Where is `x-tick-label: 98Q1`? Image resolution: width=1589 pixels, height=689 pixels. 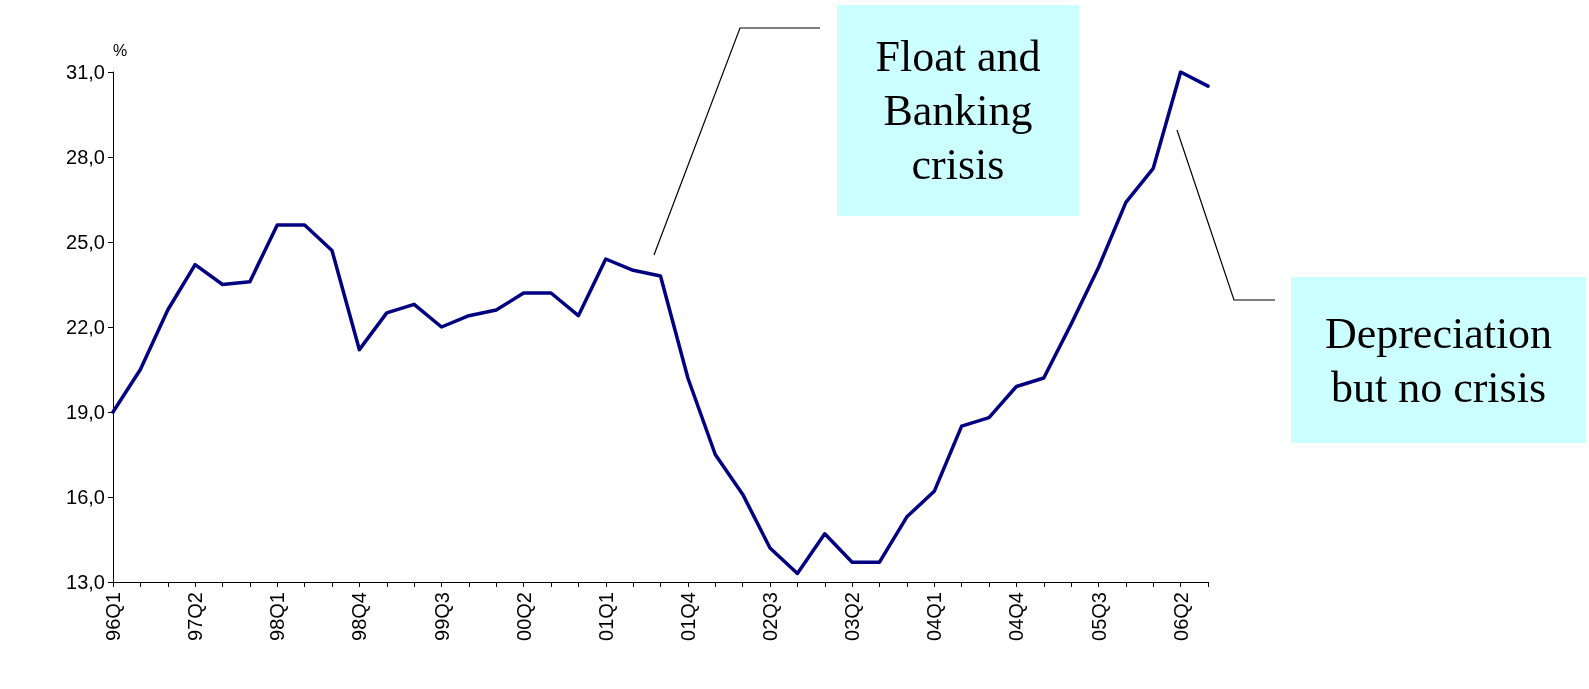
x-tick-label: 98Q1 is located at coordinates (277, 616).